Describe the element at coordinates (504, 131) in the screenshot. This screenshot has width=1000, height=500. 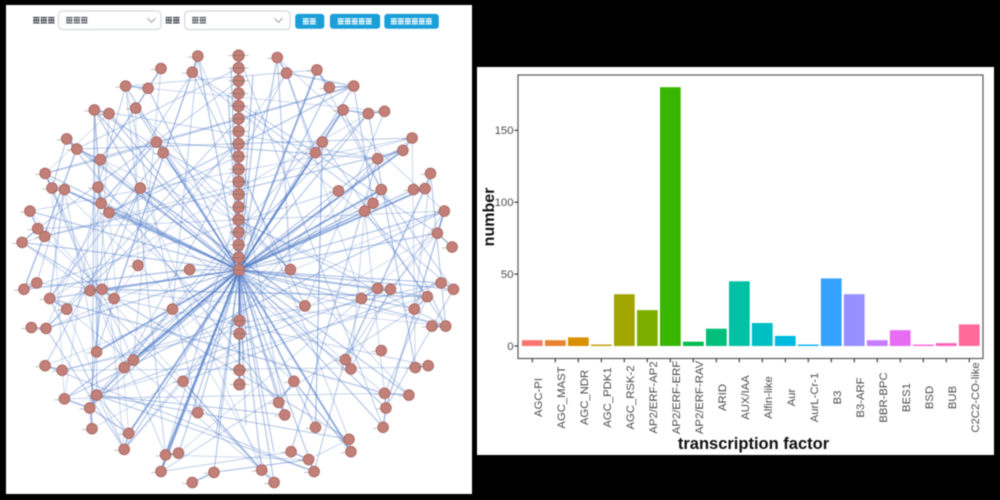
I see `svg-text: 150` at that location.